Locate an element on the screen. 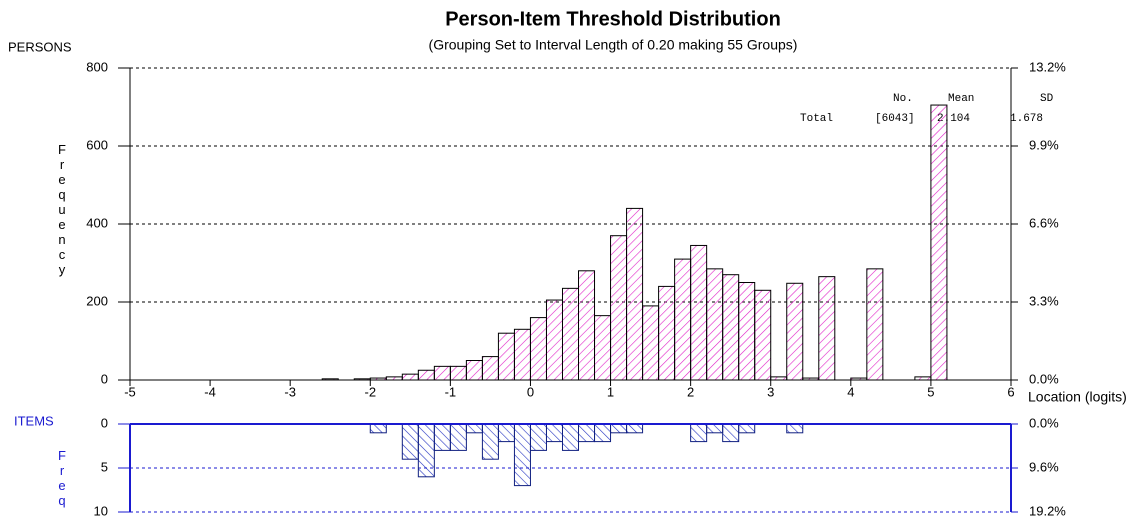  stats-header: Mean is located at coordinates (961, 99).